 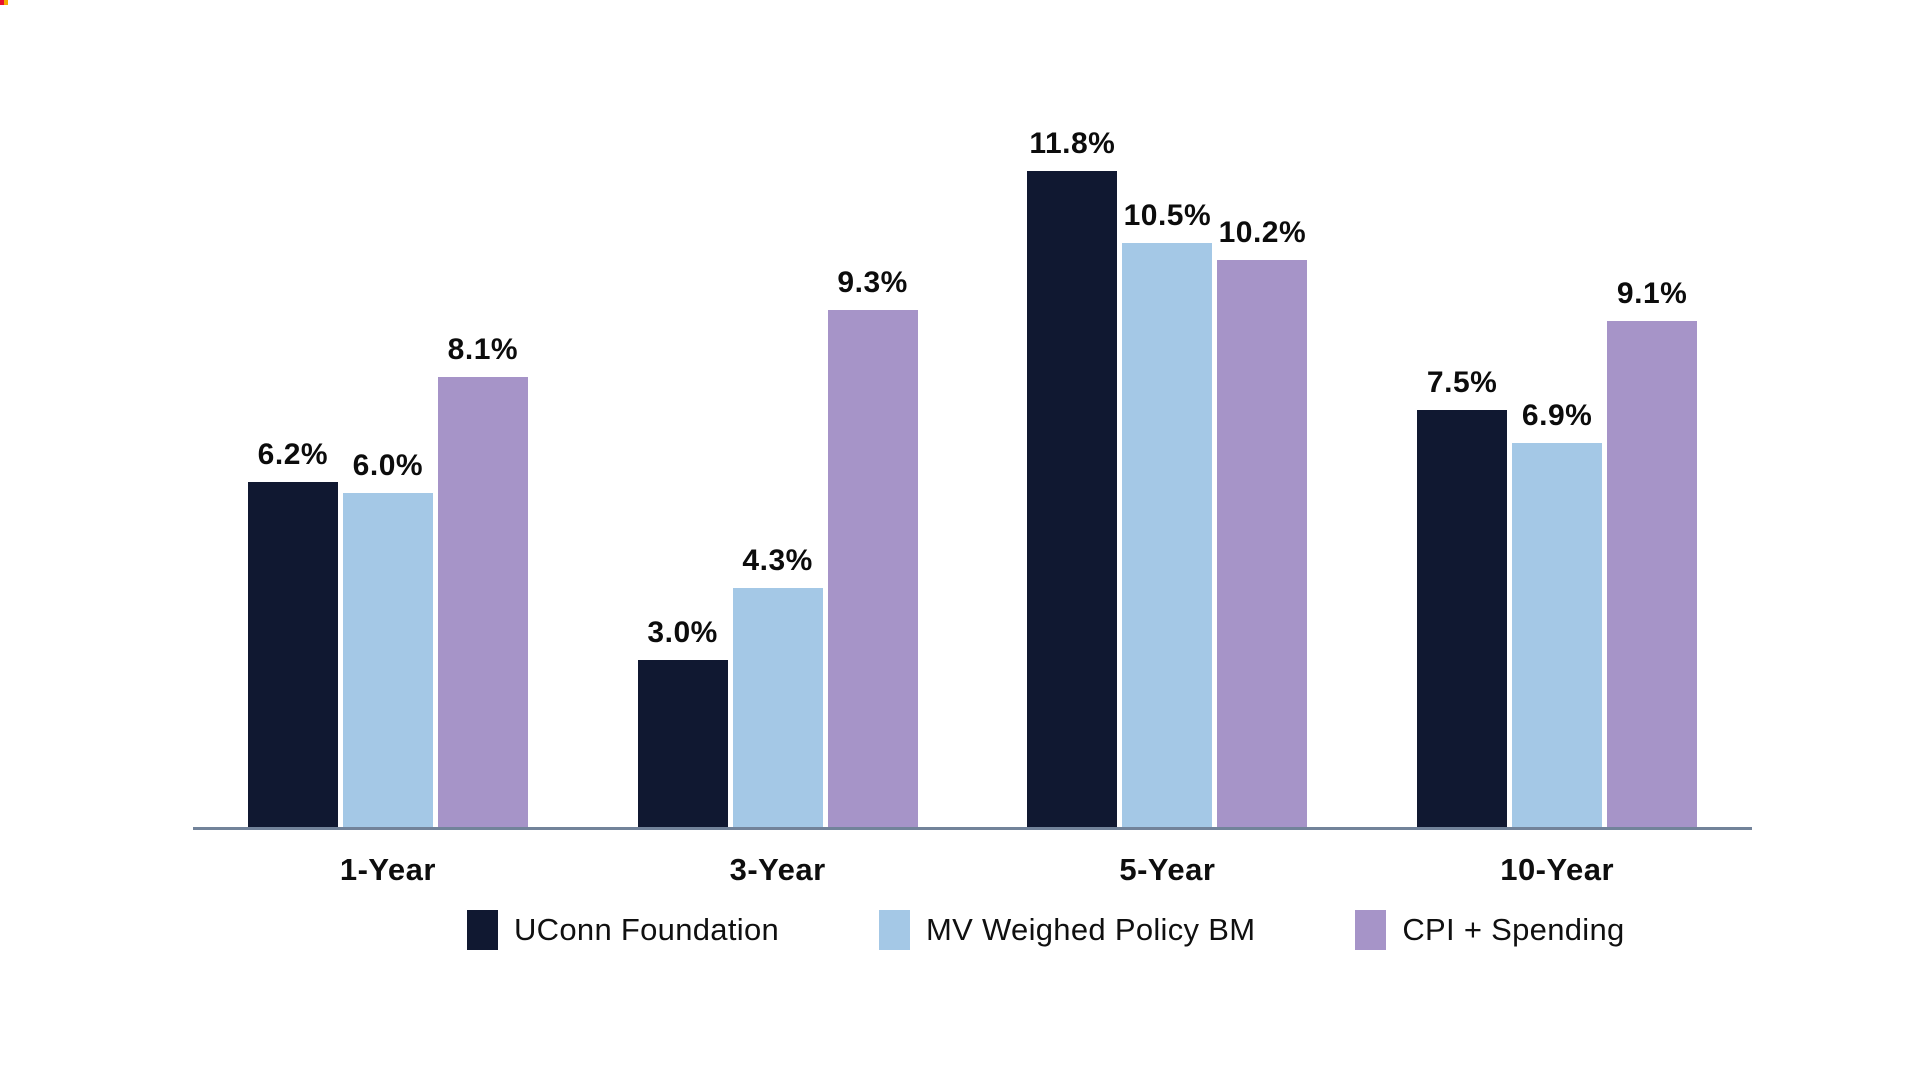 I want to click on artifact-orange-pixel, so click(x=6, y=2).